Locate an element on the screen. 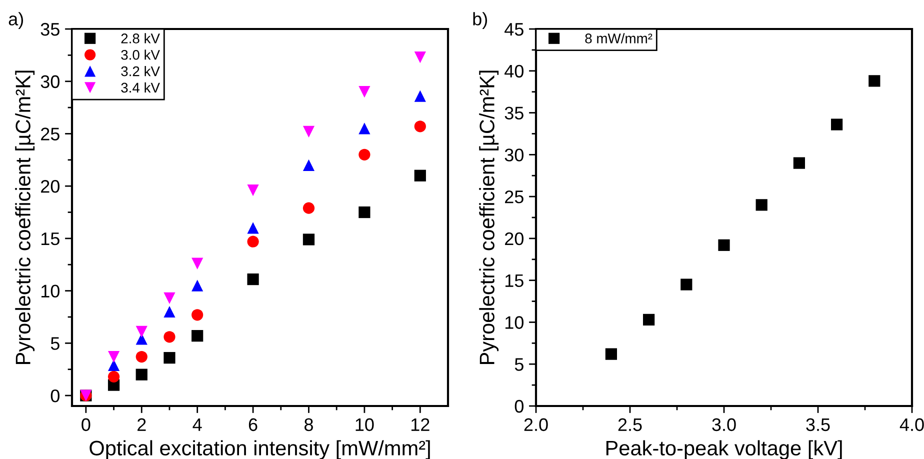 This screenshot has height=459, width=924. x-tick-label: 6 is located at coordinates (253, 425).